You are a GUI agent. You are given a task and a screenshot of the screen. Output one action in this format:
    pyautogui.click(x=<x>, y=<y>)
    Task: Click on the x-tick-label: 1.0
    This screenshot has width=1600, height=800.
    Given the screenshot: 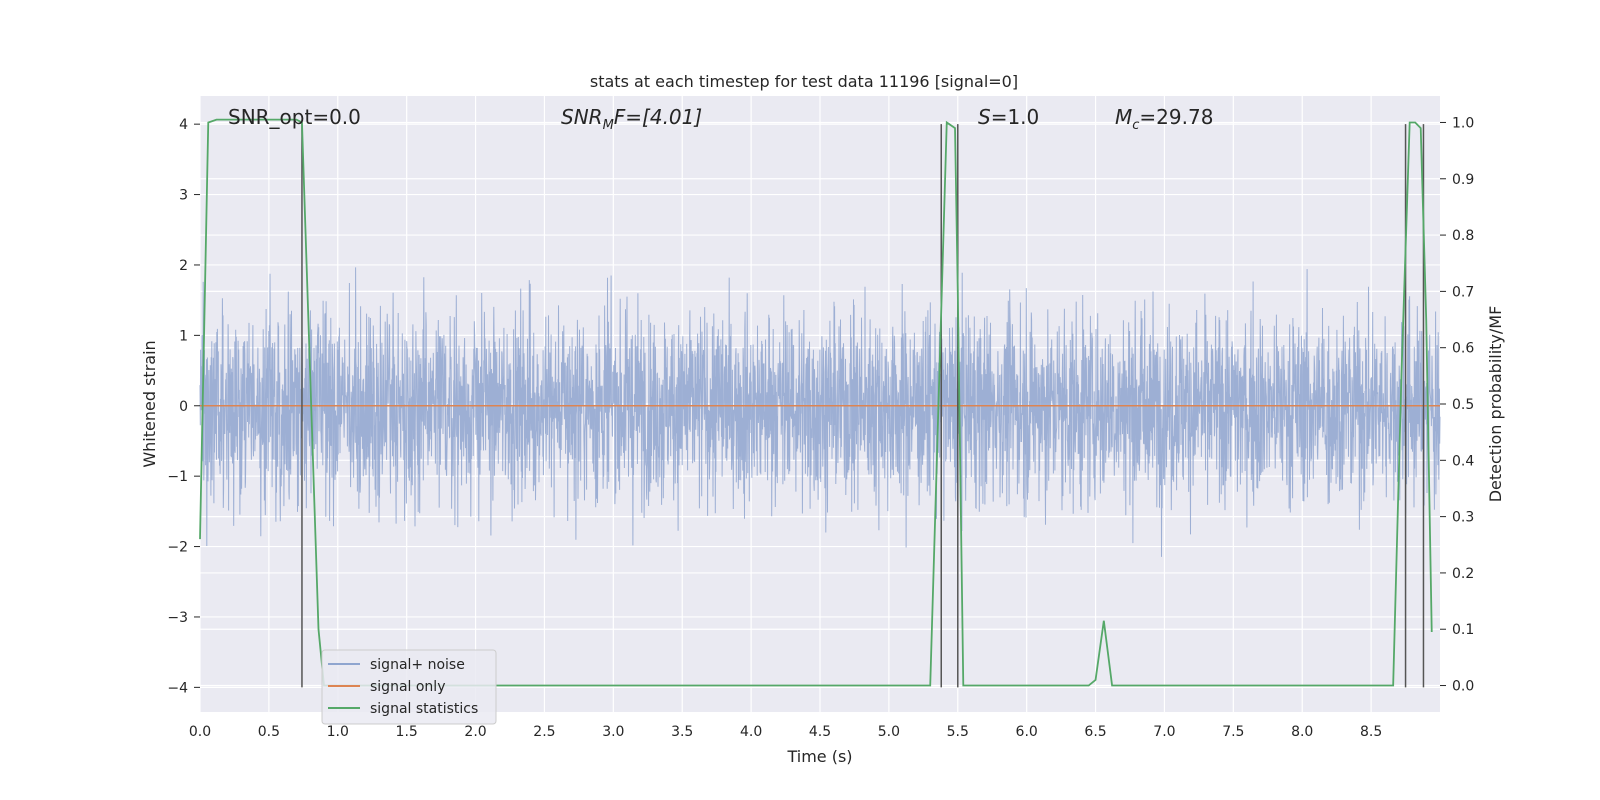 What is the action you would take?
    pyautogui.click(x=338, y=732)
    